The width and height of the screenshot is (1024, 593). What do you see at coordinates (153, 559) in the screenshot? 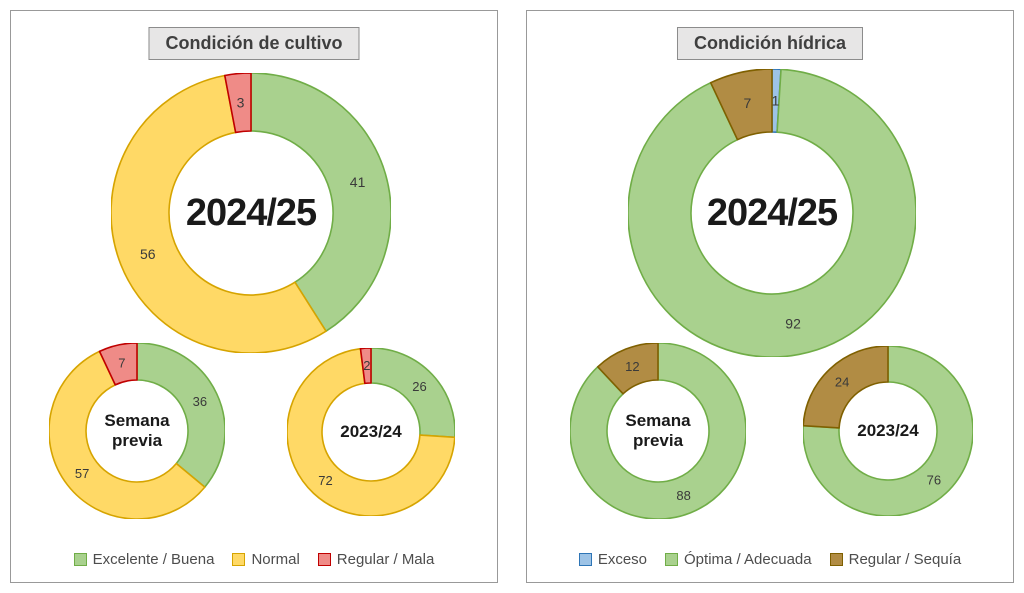
I see `legend-label: Excelente / Buena` at bounding box center [153, 559].